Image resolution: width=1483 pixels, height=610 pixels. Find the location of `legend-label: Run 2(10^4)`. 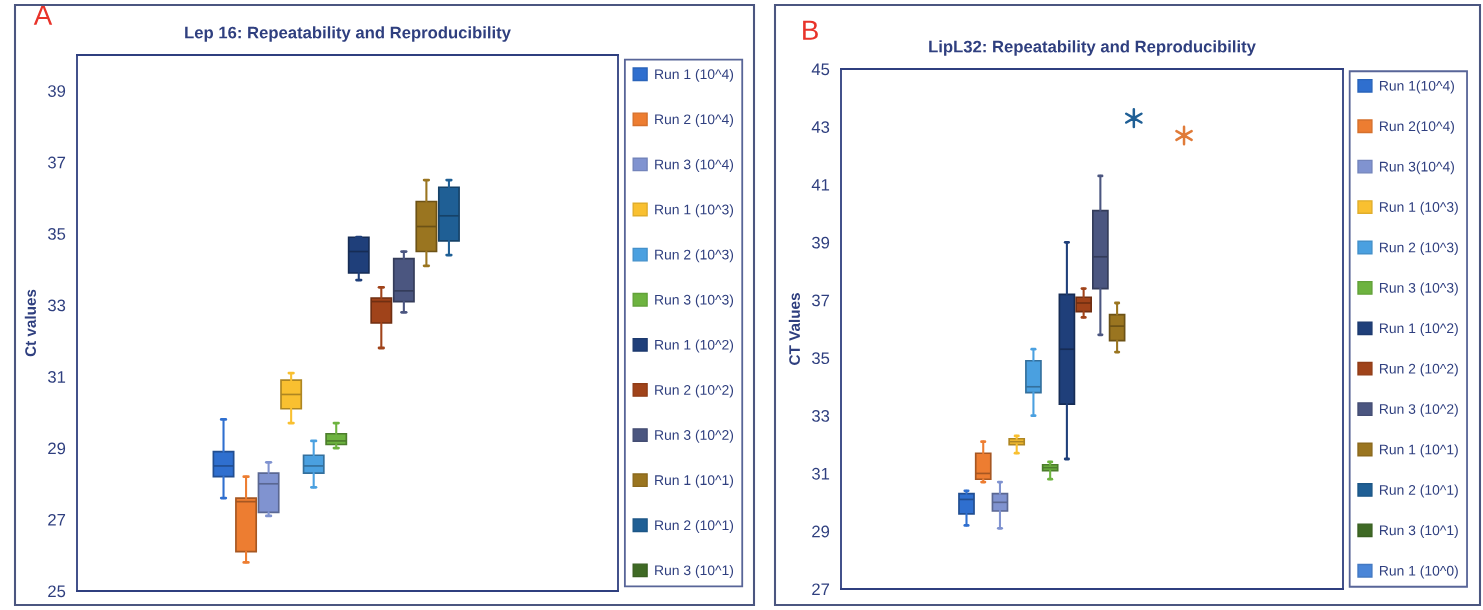

legend-label: Run 2(10^4) is located at coordinates (1416, 127).